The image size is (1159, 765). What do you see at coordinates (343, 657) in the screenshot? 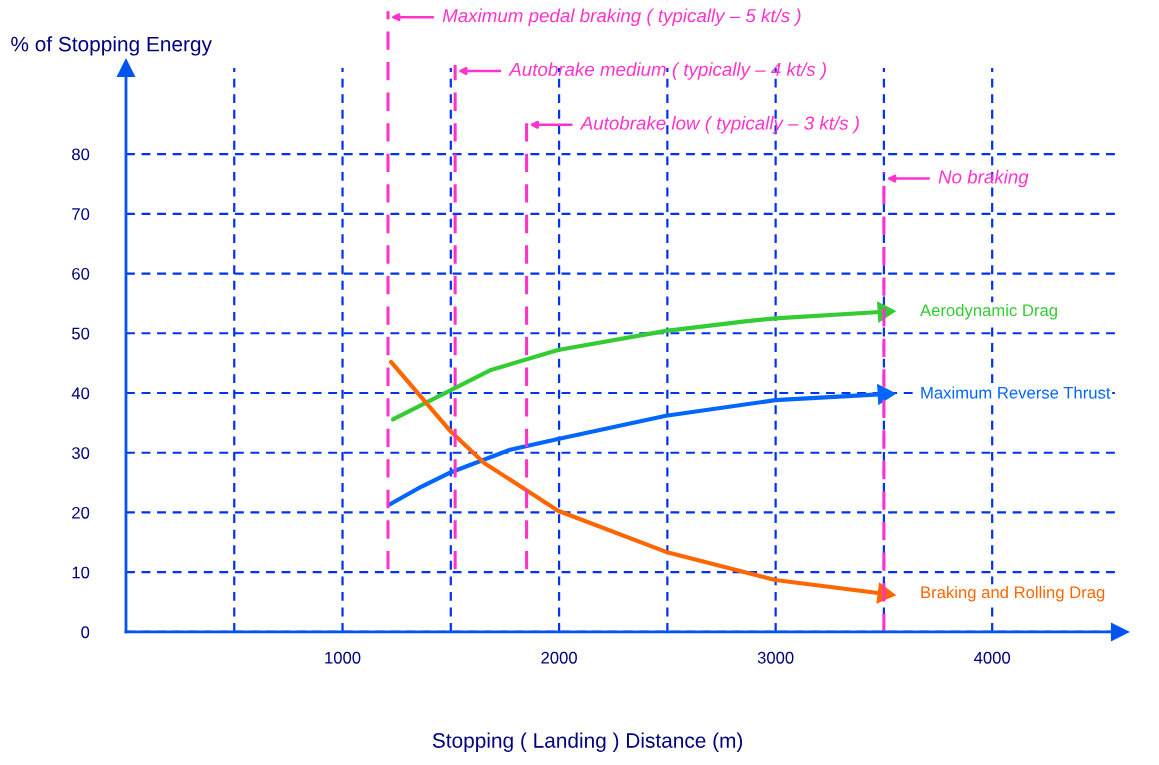
I see `x-tick-label: 1000` at bounding box center [343, 657].